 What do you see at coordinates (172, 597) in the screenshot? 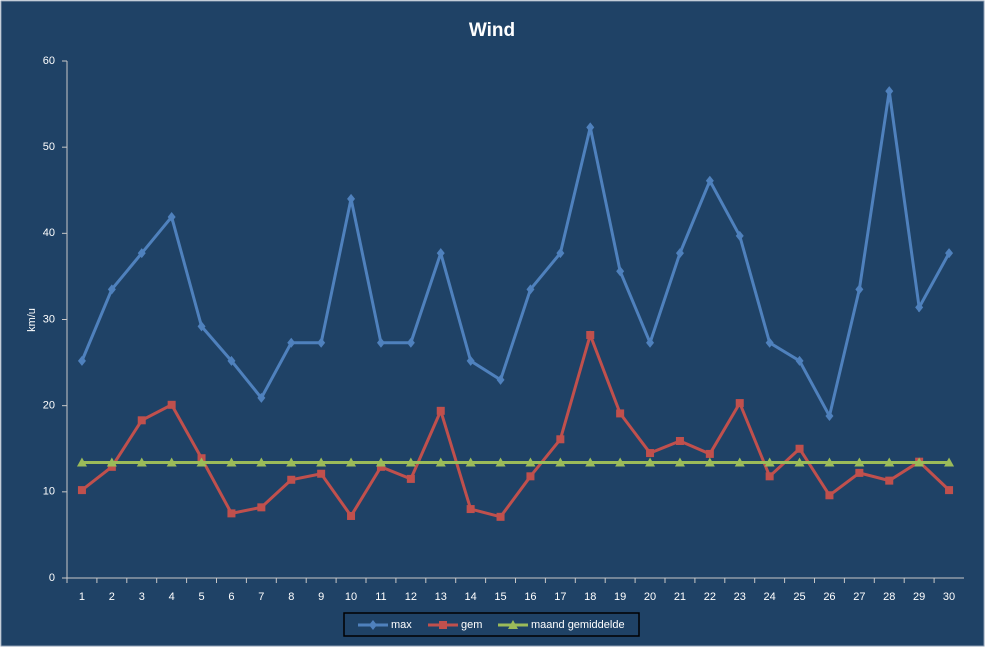
I see `x-tick-label: 4` at bounding box center [172, 597].